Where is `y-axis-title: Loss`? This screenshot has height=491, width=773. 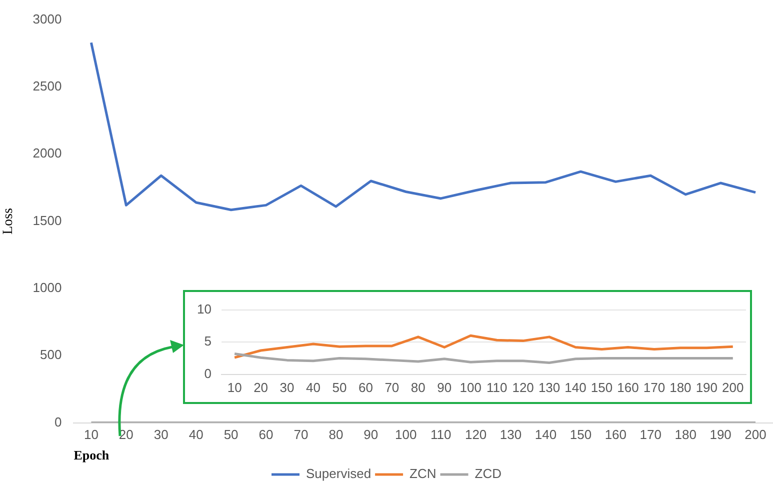 y-axis-title: Loss is located at coordinates (8, 221).